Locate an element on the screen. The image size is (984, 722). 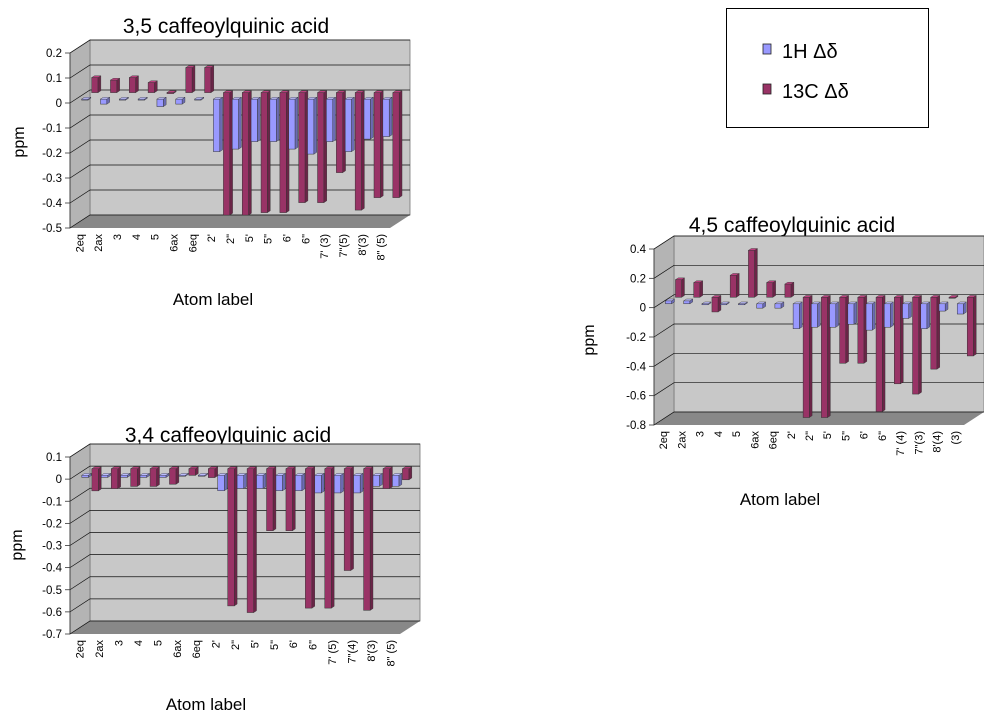
x-tick-label: 7' (4) is located at coordinates (901, 443).